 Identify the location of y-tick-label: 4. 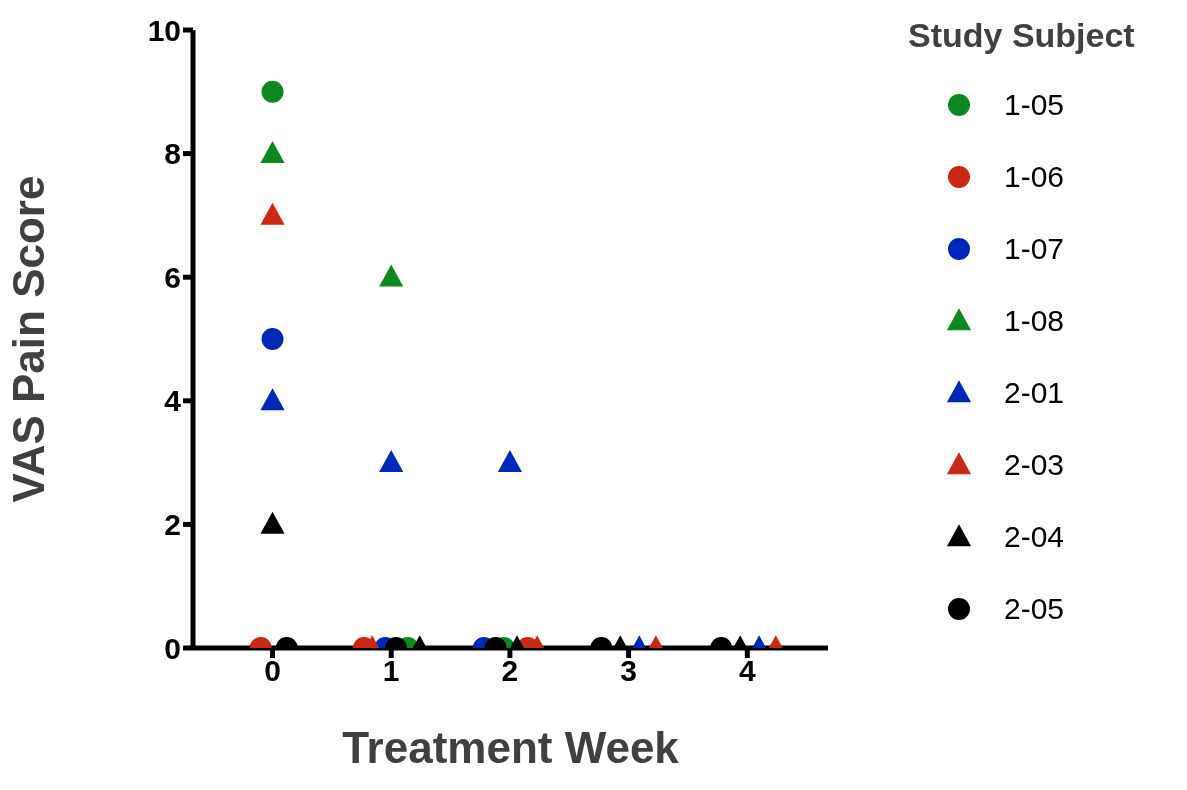
(173, 401).